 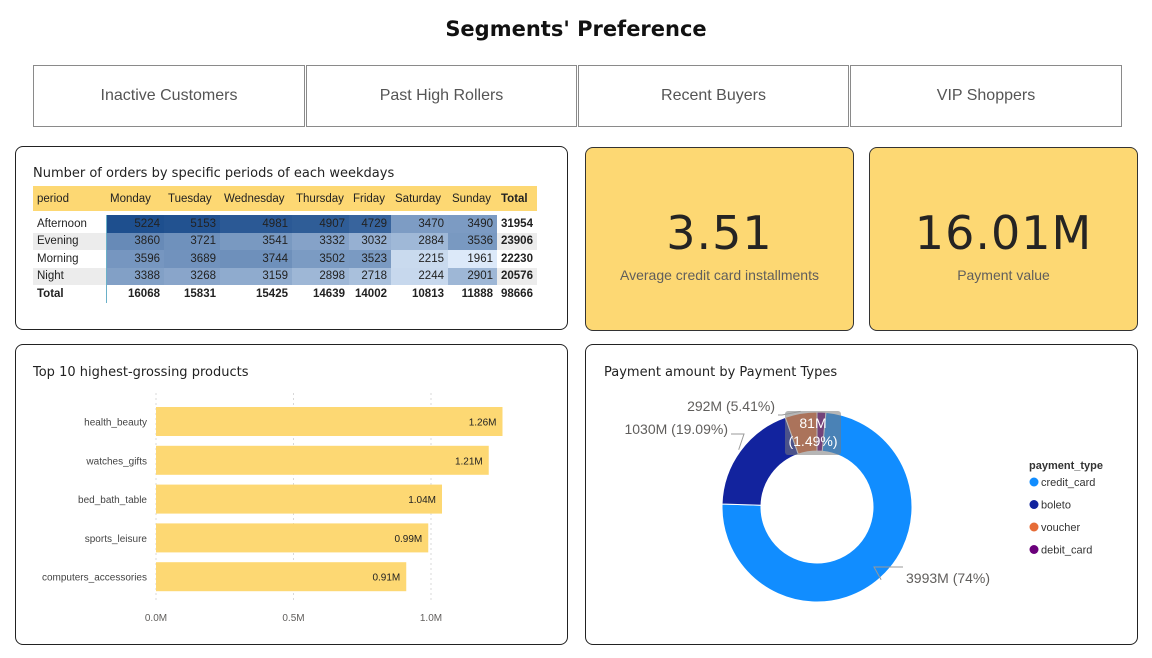 What do you see at coordinates (1060, 528) in the screenshot?
I see `legend-item-voucher: voucher` at bounding box center [1060, 528].